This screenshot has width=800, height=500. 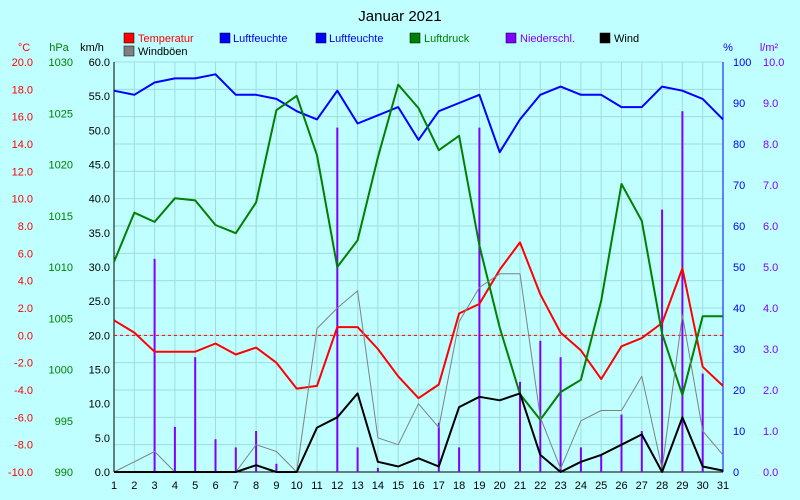 I want to click on x-tick-label: 29, so click(x=682, y=486).